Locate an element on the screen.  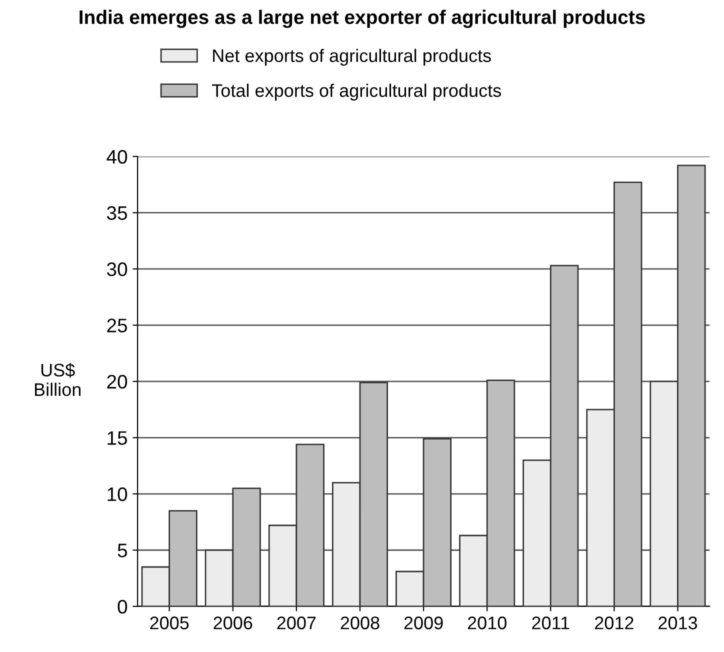
y-tick-label: 0 is located at coordinates (123, 607).